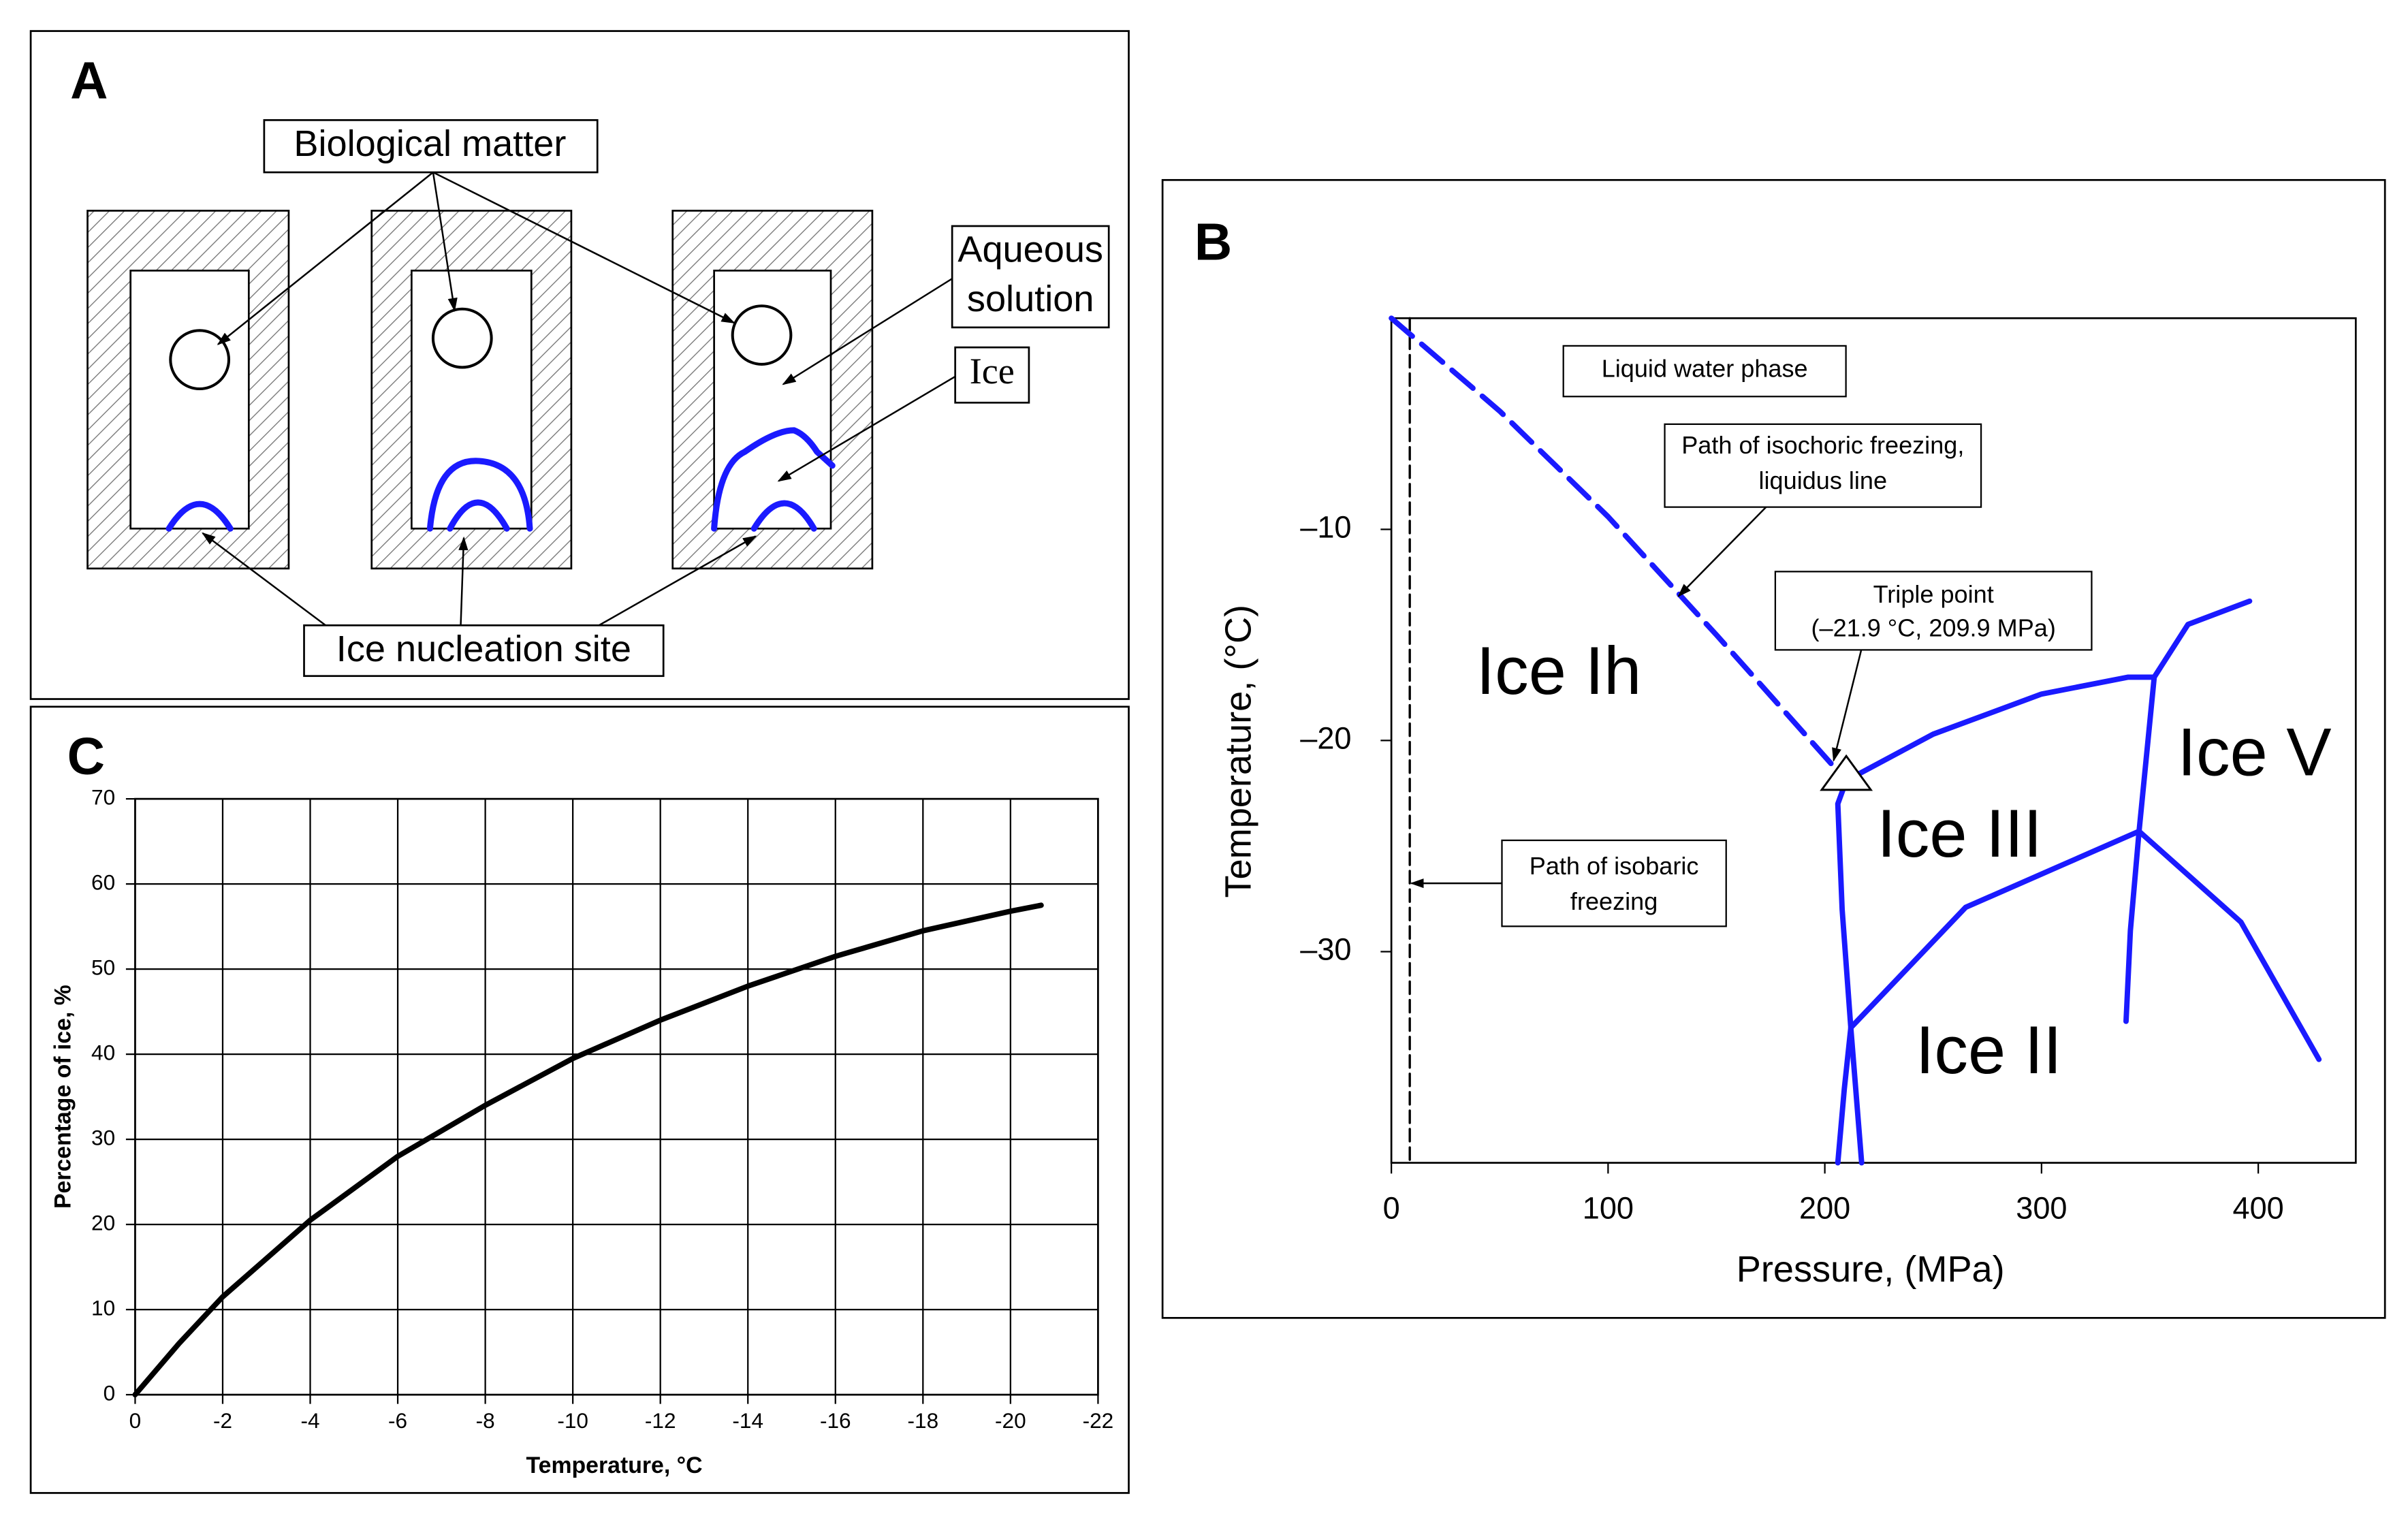 The image size is (2408, 1524). Describe the element at coordinates (103, 1222) in the screenshot. I see `y-tick-label: 20` at that location.